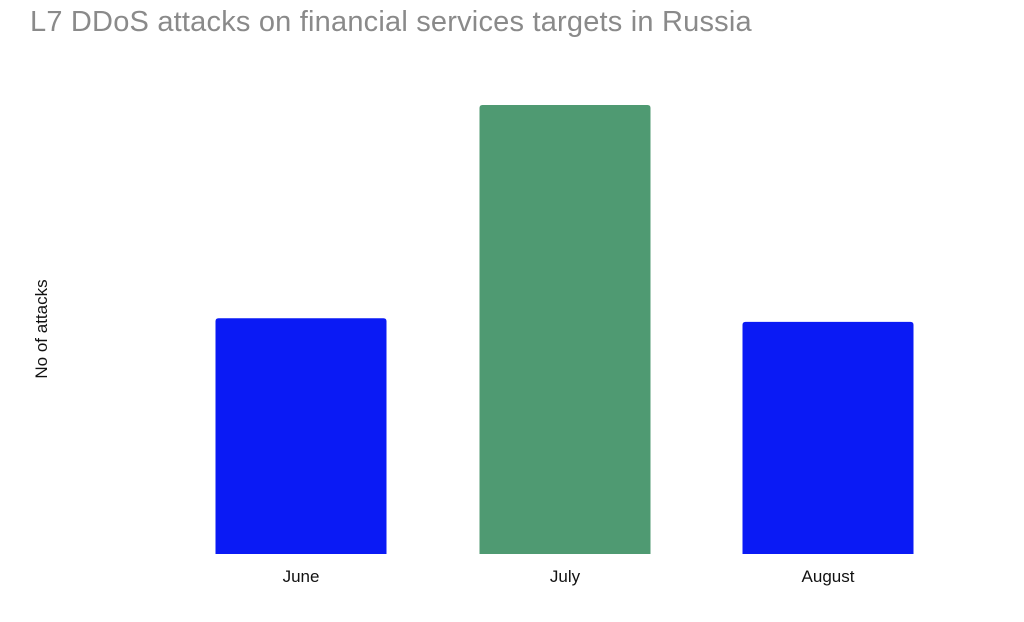  I want to click on x-tick-label-june: June, so click(301, 576).